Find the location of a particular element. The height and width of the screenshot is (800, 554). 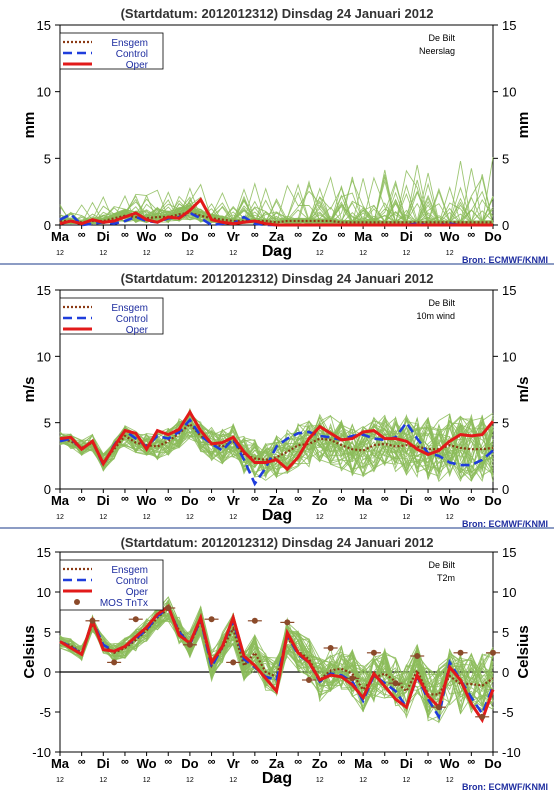

y-axis-title-right: m/s is located at coordinates (523, 390).